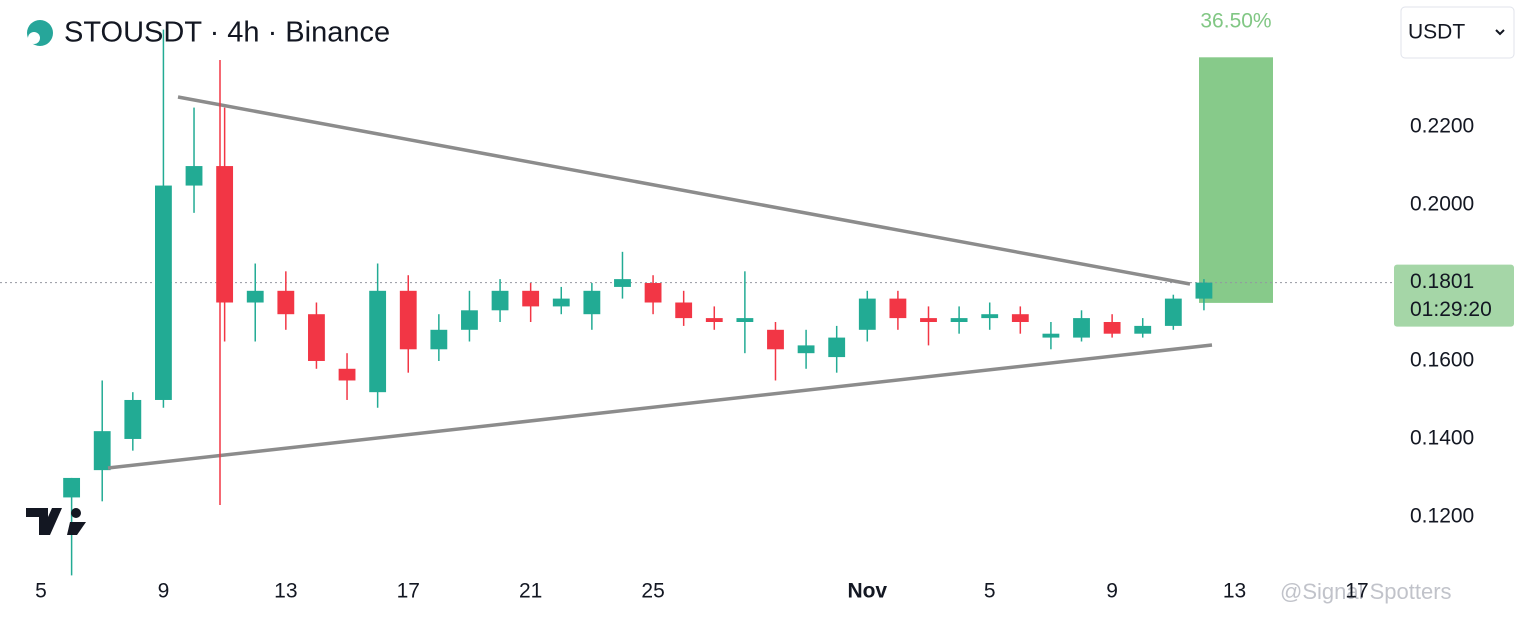 This screenshot has height=619, width=1522. What do you see at coordinates (1454, 295) in the screenshot?
I see `price-badge` at bounding box center [1454, 295].